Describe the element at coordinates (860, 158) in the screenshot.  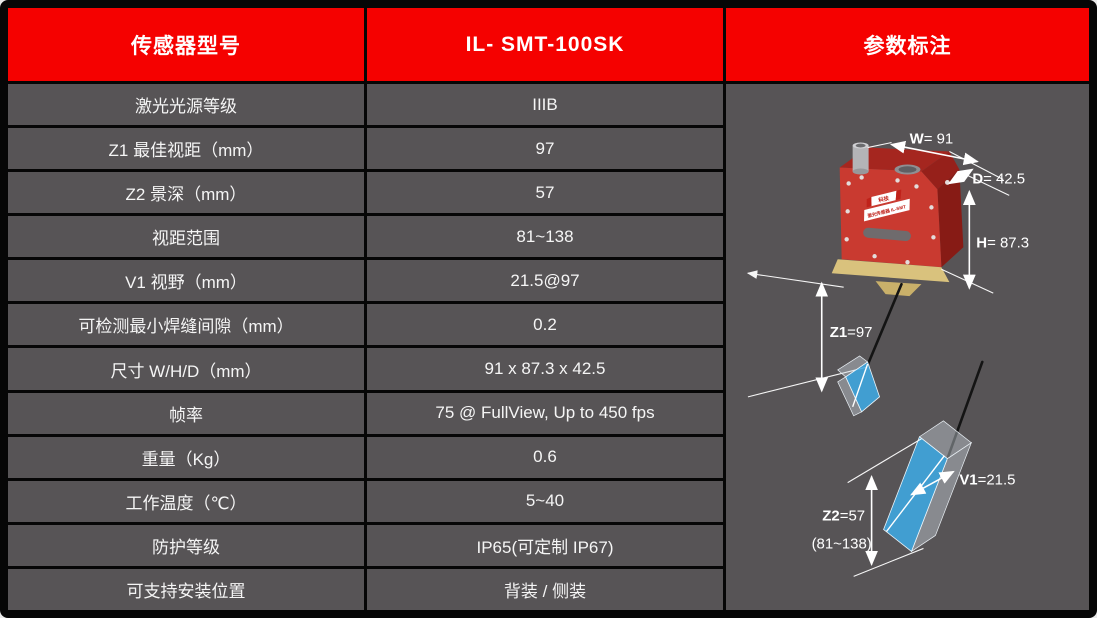
I see `connector-cylinder-icon` at that location.